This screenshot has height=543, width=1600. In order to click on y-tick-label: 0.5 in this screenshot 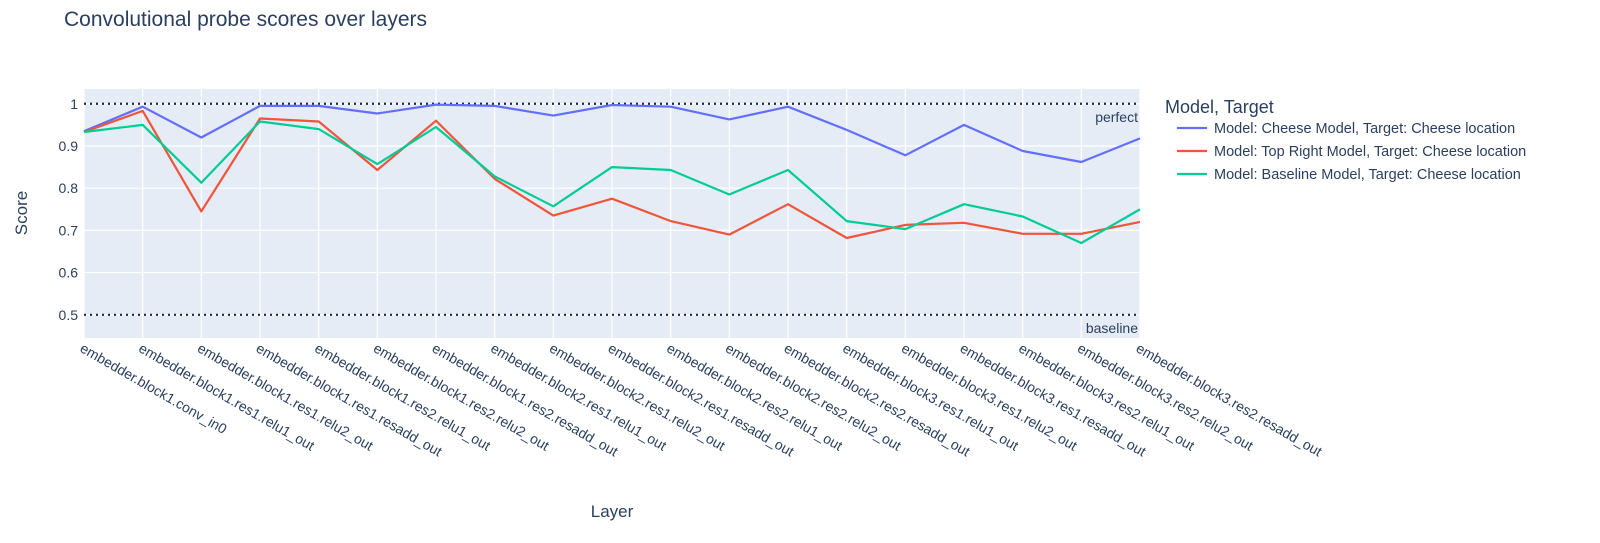, I will do `click(69, 315)`.